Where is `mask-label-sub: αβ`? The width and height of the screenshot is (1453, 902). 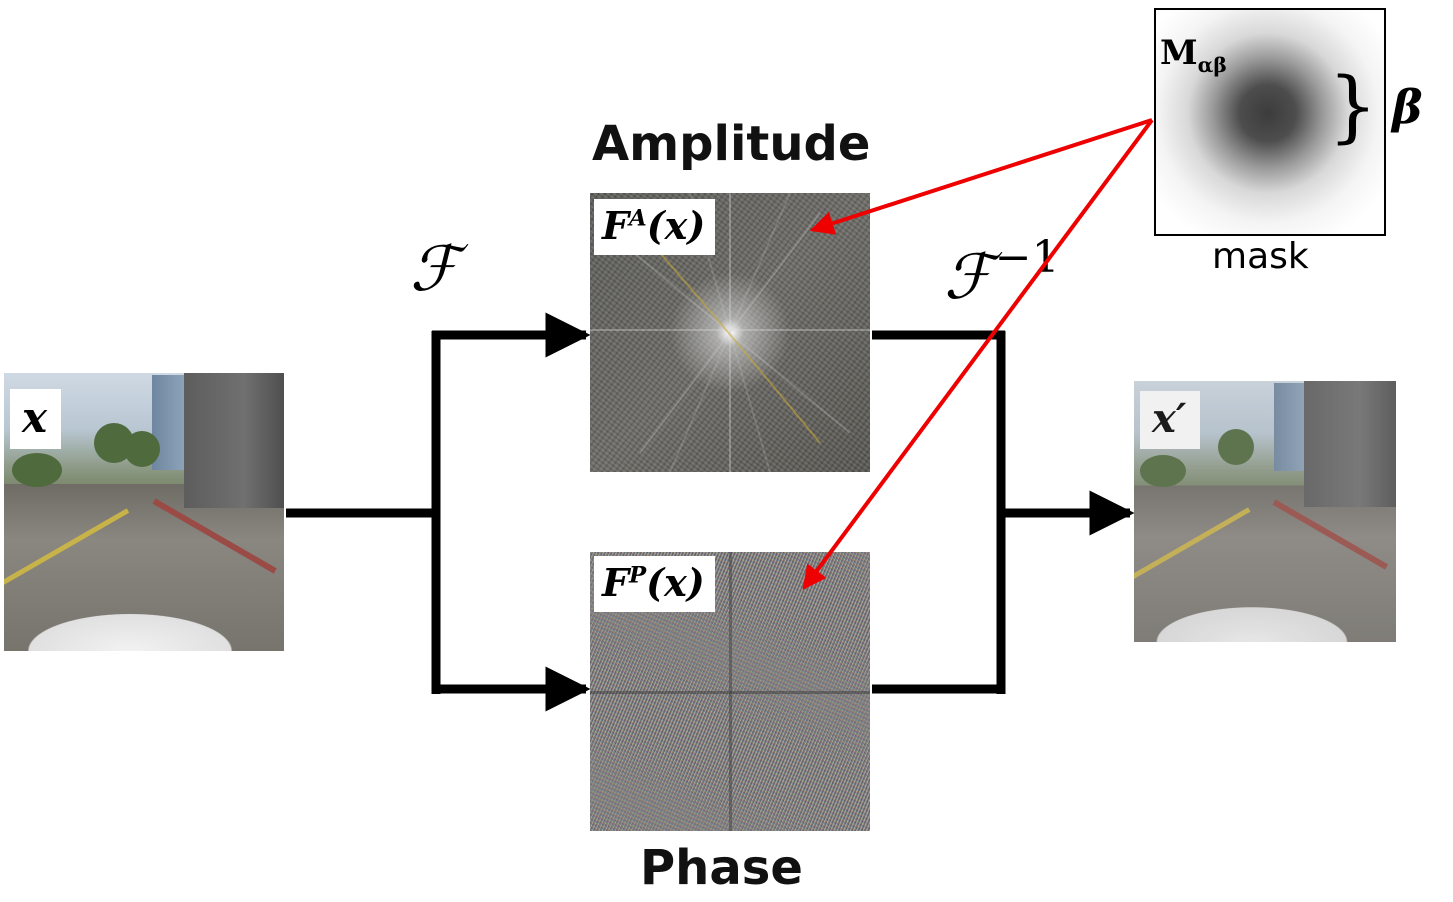
mask-label-sub: αβ is located at coordinates (1212, 64).